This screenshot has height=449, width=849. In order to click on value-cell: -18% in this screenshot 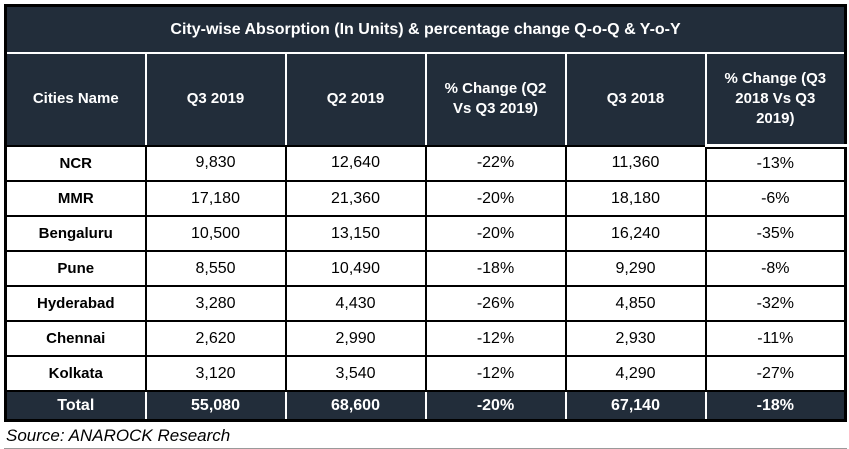, I will do `click(495, 268)`.